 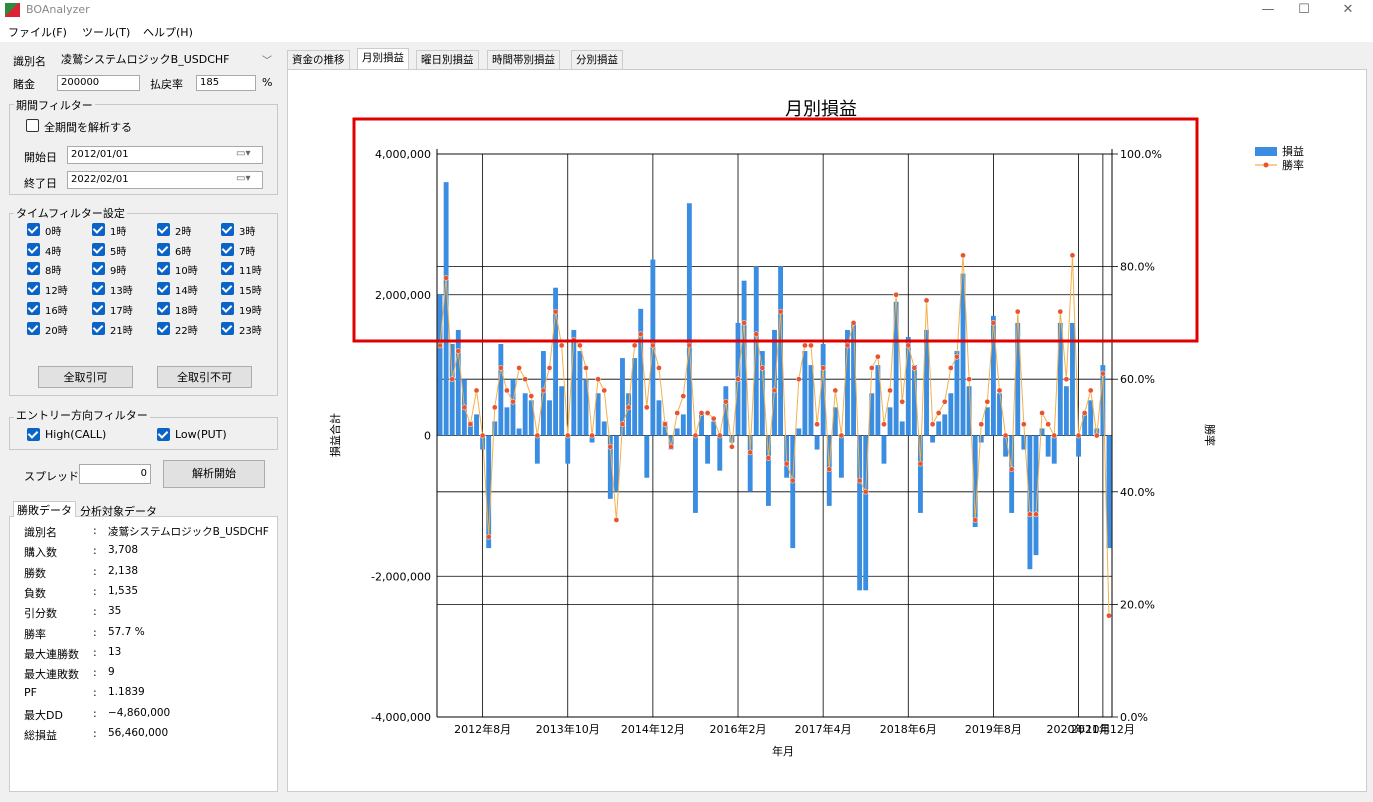 What do you see at coordinates (115, 474) in the screenshot?
I see `spread-input: 0` at bounding box center [115, 474].